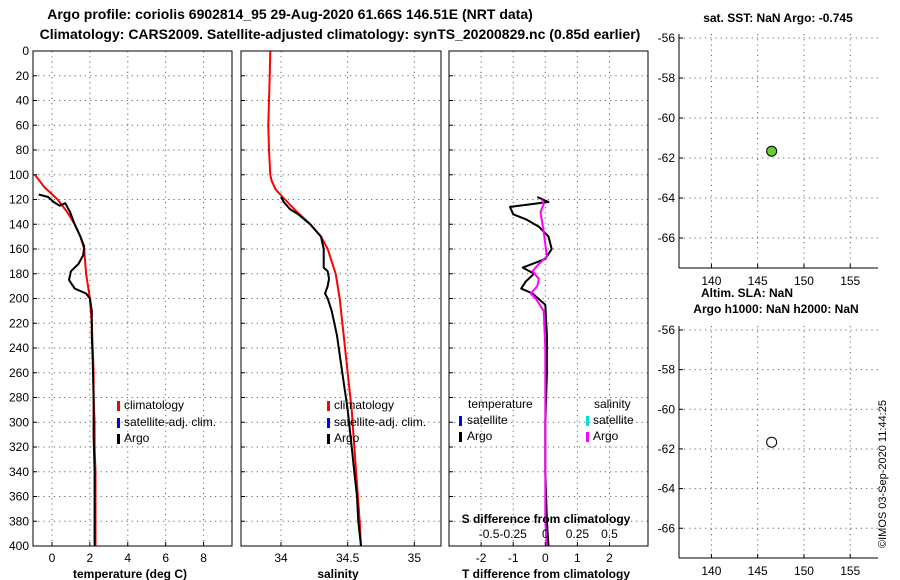  What do you see at coordinates (338, 573) in the screenshot?
I see `salinity-xlabel: salinity` at bounding box center [338, 573].